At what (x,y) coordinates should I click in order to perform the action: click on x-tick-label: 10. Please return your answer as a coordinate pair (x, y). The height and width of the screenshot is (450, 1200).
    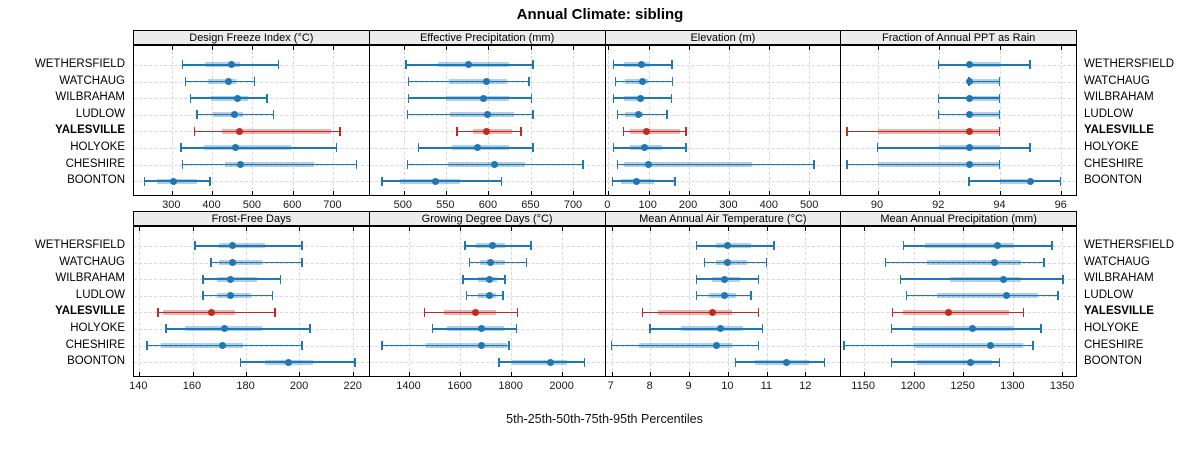
    Looking at the image, I should click on (727, 386).